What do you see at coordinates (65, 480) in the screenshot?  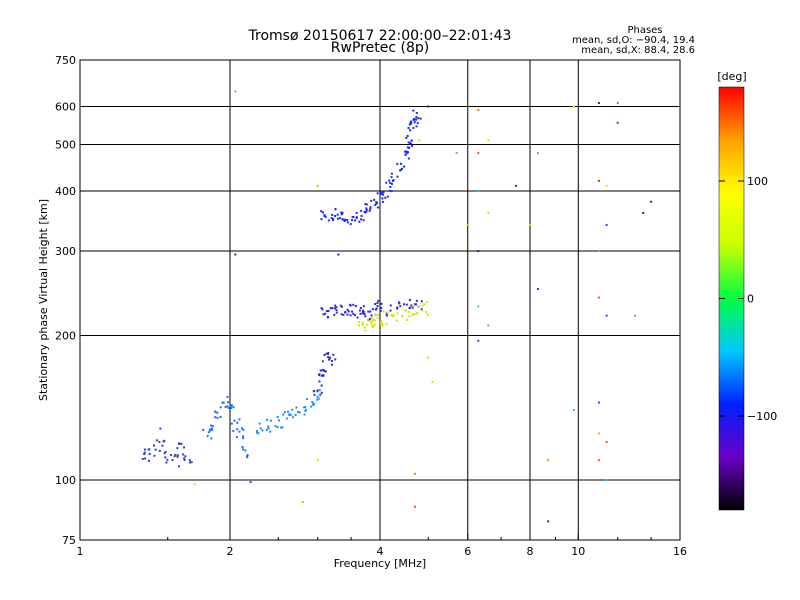 I see `y-tick-label: 100` at bounding box center [65, 480].